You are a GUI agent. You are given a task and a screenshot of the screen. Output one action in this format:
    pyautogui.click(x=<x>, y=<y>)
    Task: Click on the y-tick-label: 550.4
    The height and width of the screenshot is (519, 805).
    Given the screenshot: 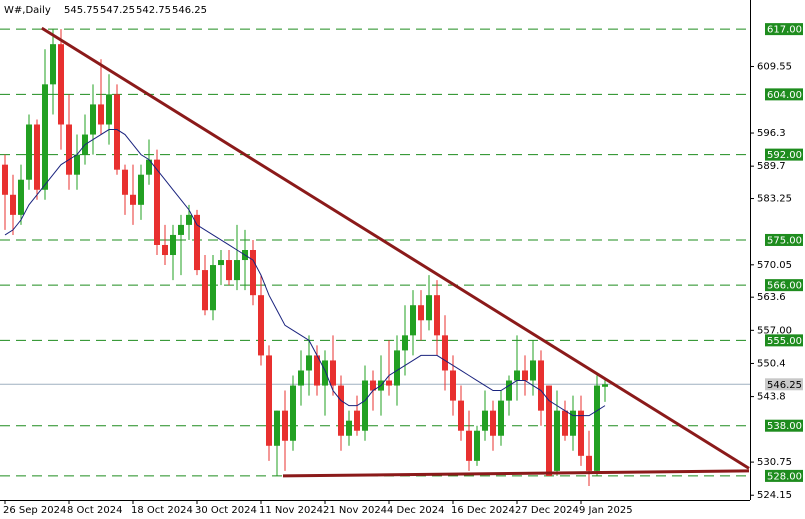 What is the action you would take?
    pyautogui.click(x=771, y=363)
    